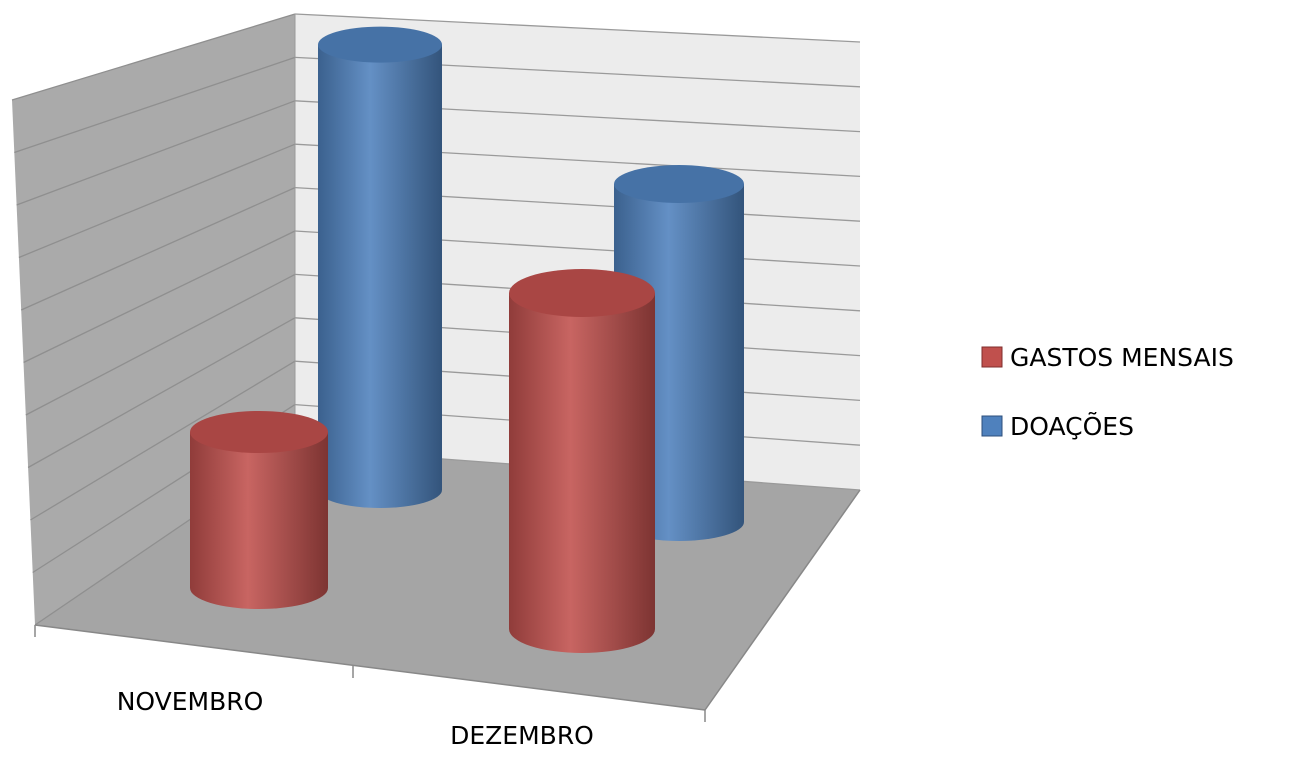 This screenshot has height=758, width=1296. I want to click on legend-label-doacoes: DOAÇÕES, so click(1072, 426).